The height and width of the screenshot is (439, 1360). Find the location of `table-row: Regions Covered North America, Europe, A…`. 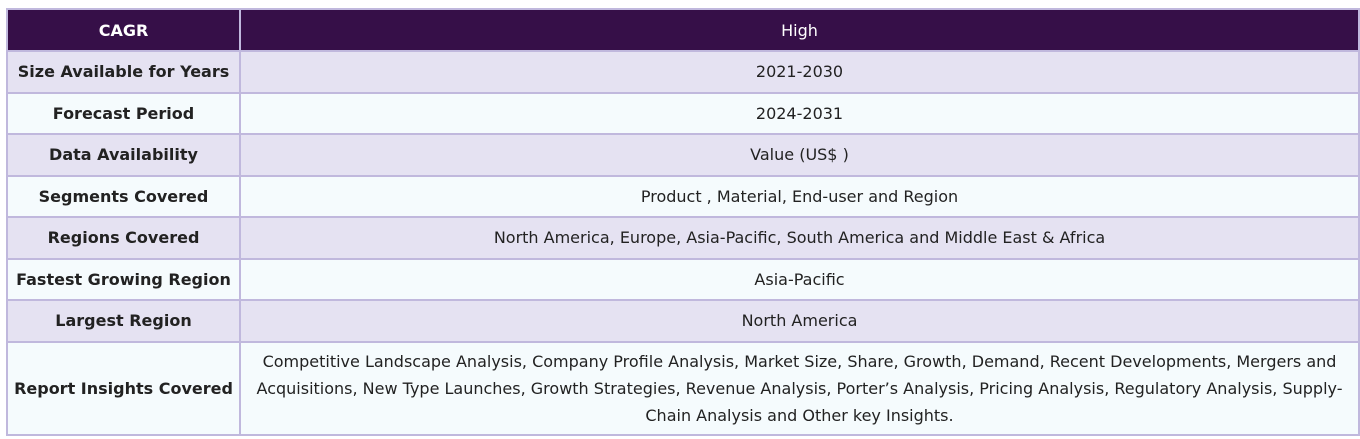

table-row: Regions Covered North America, Europe, A… is located at coordinates (683, 238).